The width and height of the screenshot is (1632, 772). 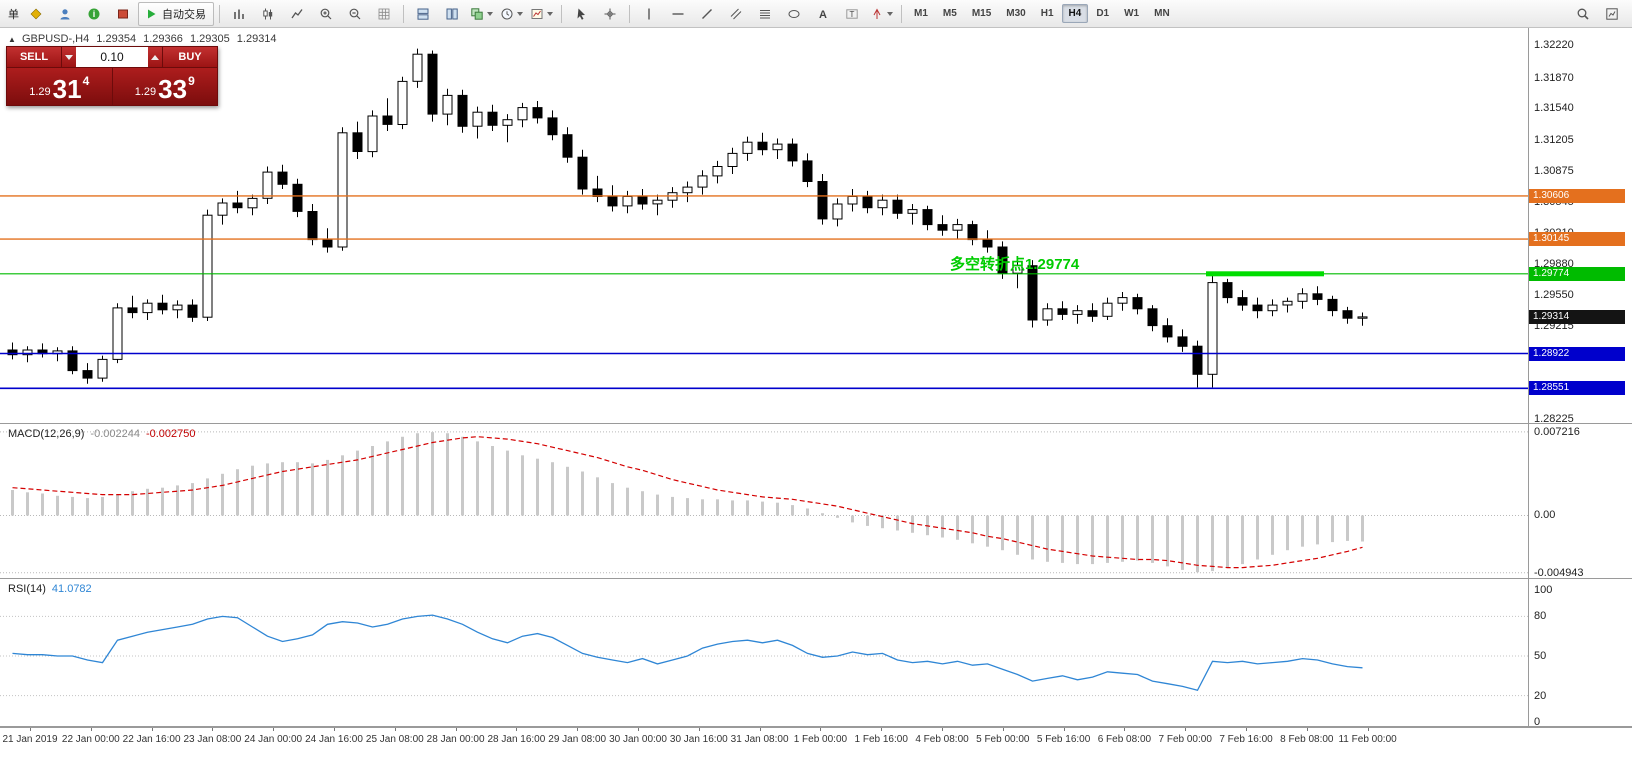 I want to click on timeframe-m30-button: M30, so click(x=1016, y=13).